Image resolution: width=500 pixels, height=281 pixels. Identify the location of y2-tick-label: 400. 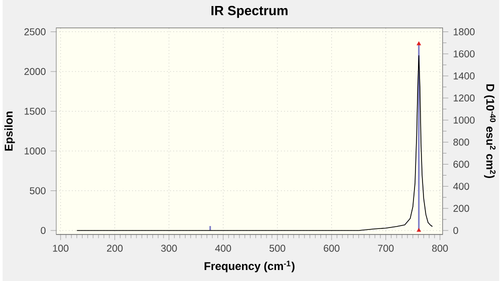
(461, 186).